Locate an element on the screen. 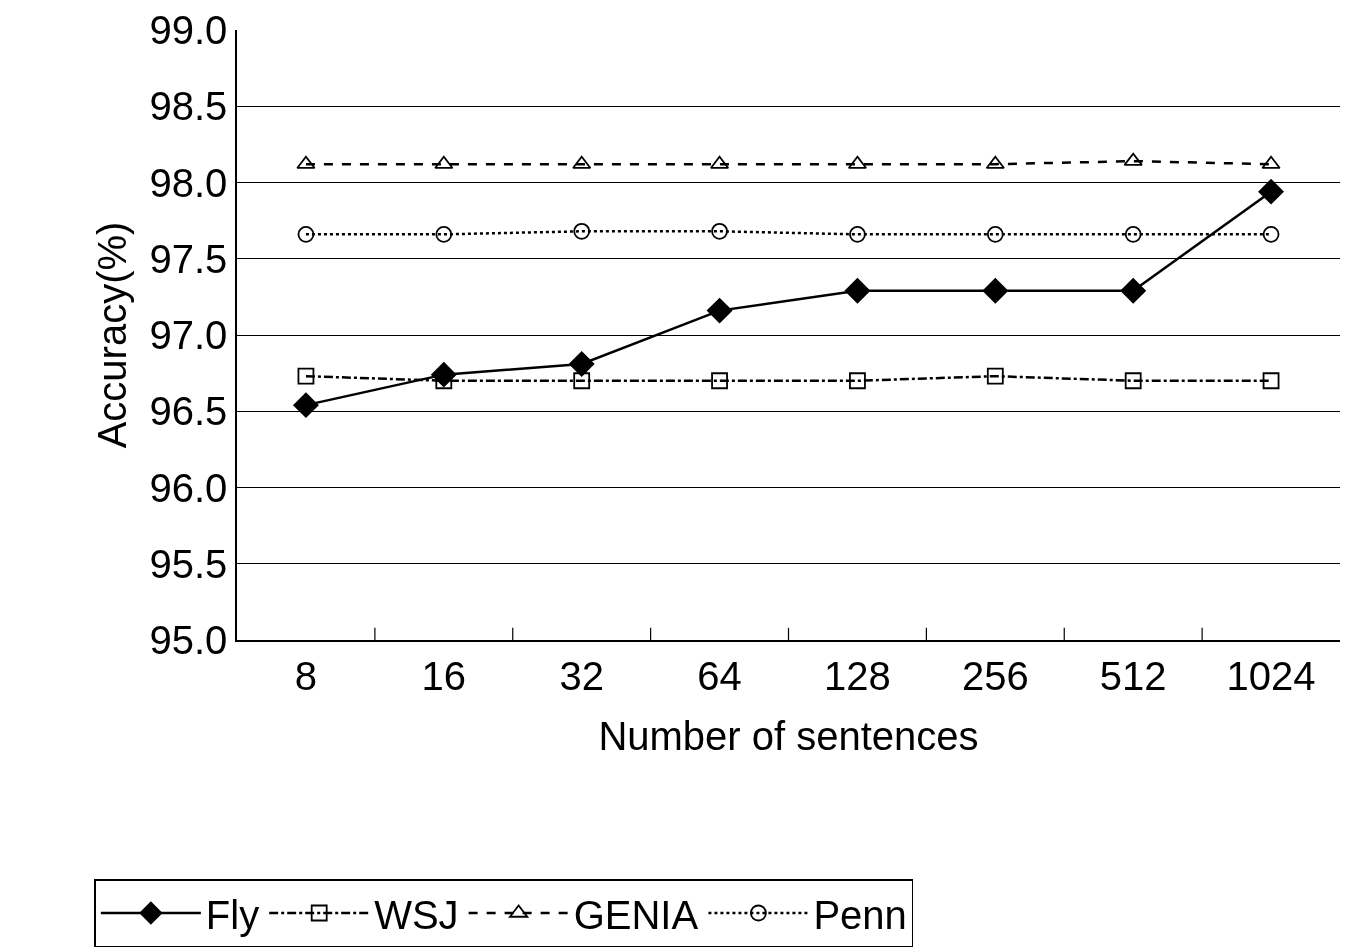 Image resolution: width=1348 pixels, height=947 pixels. y-tick-label: 97.0 is located at coordinates (188, 335).